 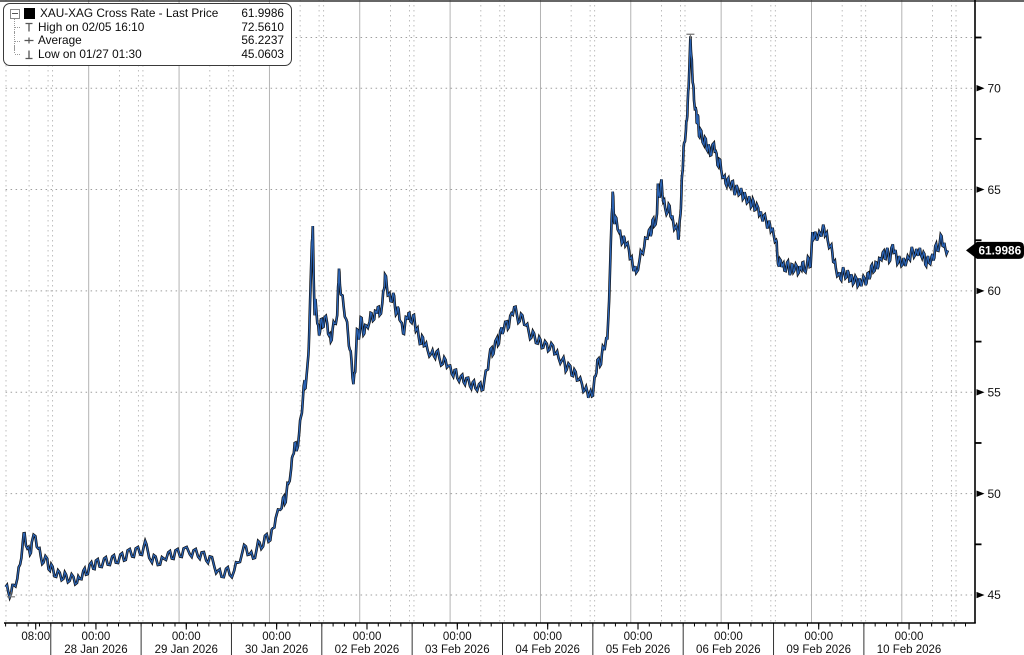 I want to click on high-label: High on 02/05 16:10, so click(x=91, y=26).